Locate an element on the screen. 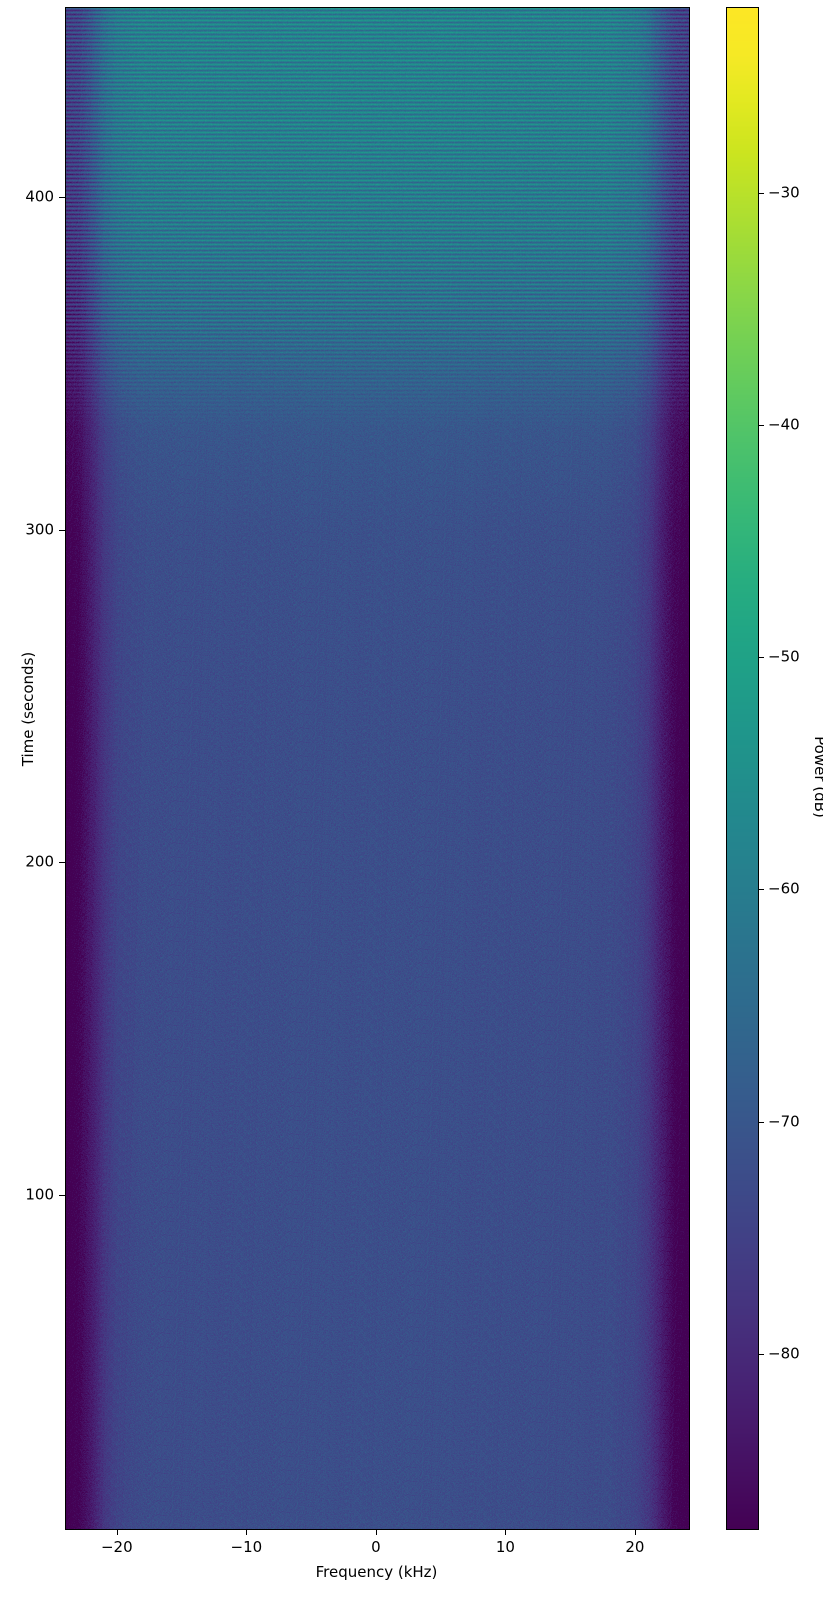 The width and height of the screenshot is (823, 1603). colorbar-tick-label: −80 is located at coordinates (784, 1353).